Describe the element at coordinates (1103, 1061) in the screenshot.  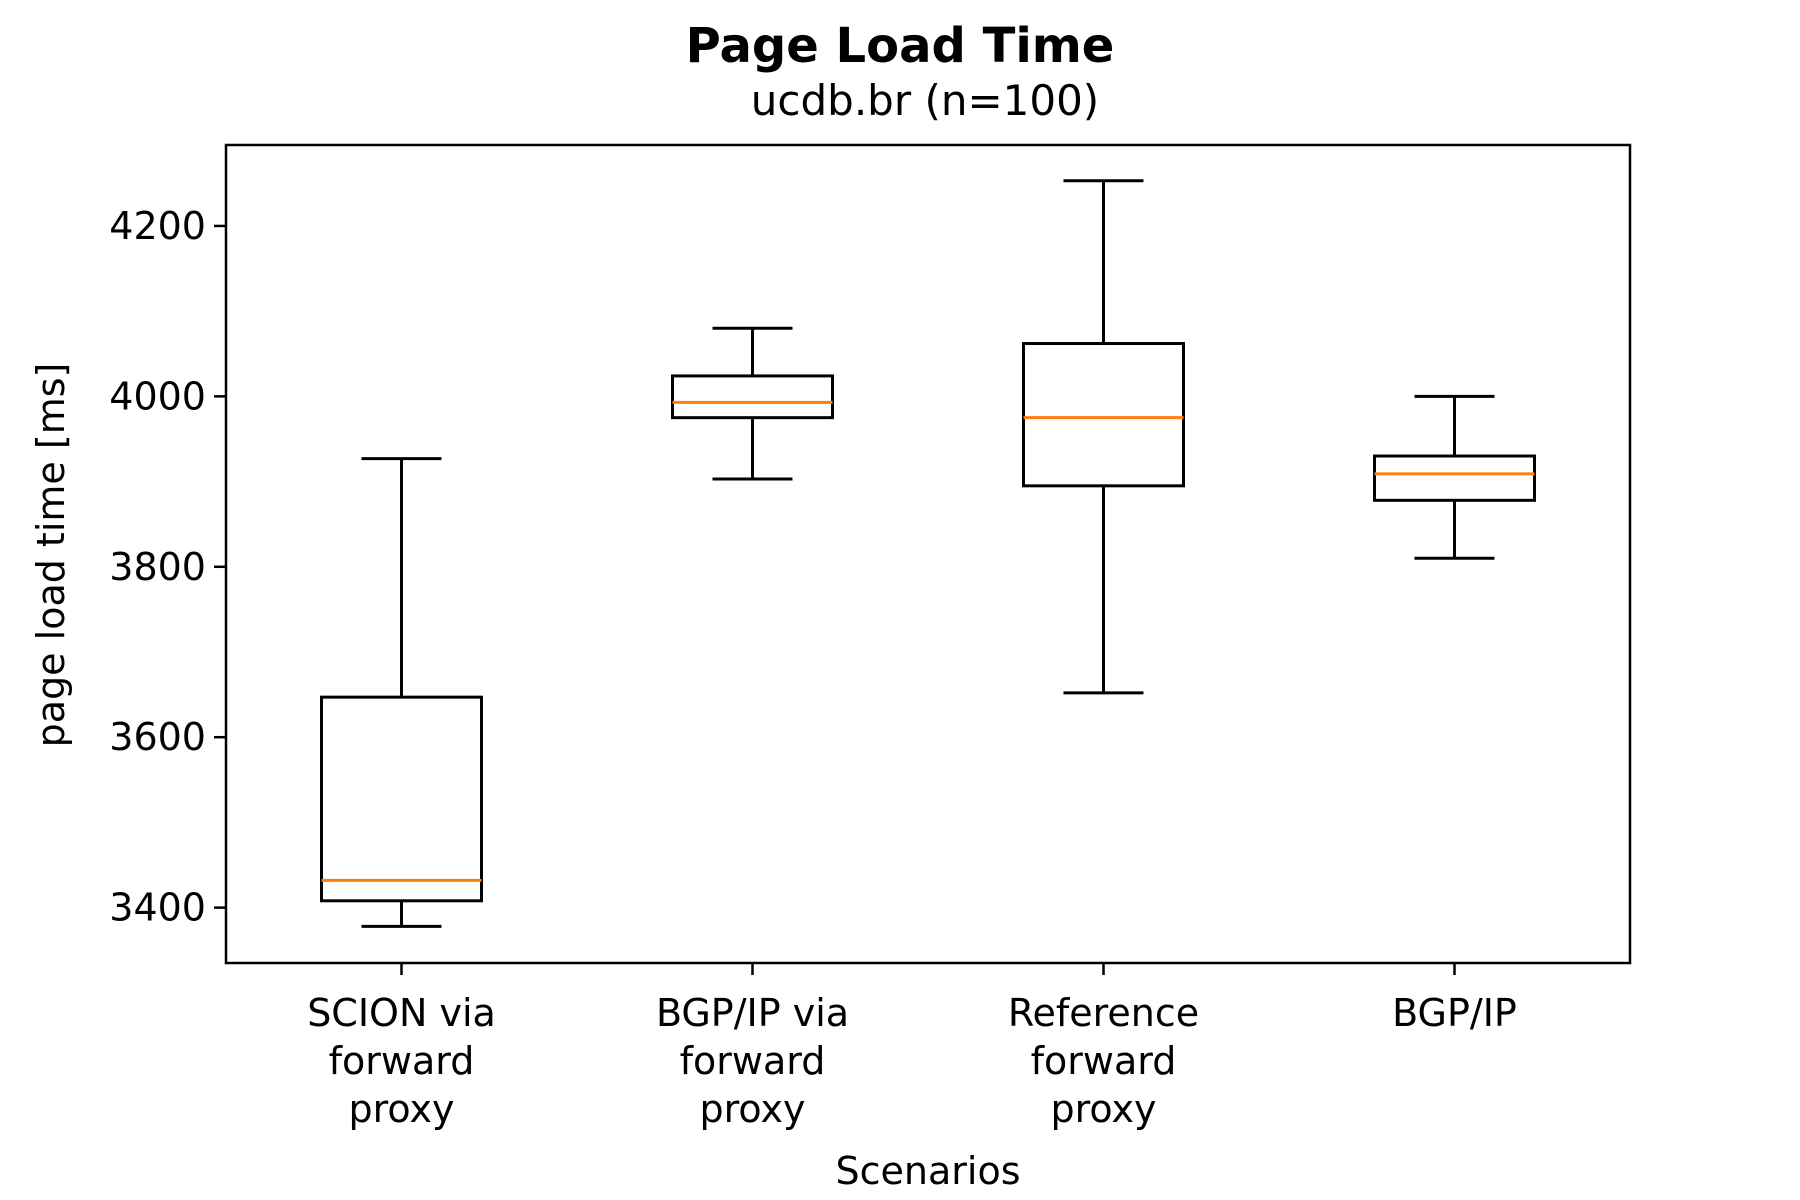
I see `x-tick-label: Reference forward proxy` at that location.